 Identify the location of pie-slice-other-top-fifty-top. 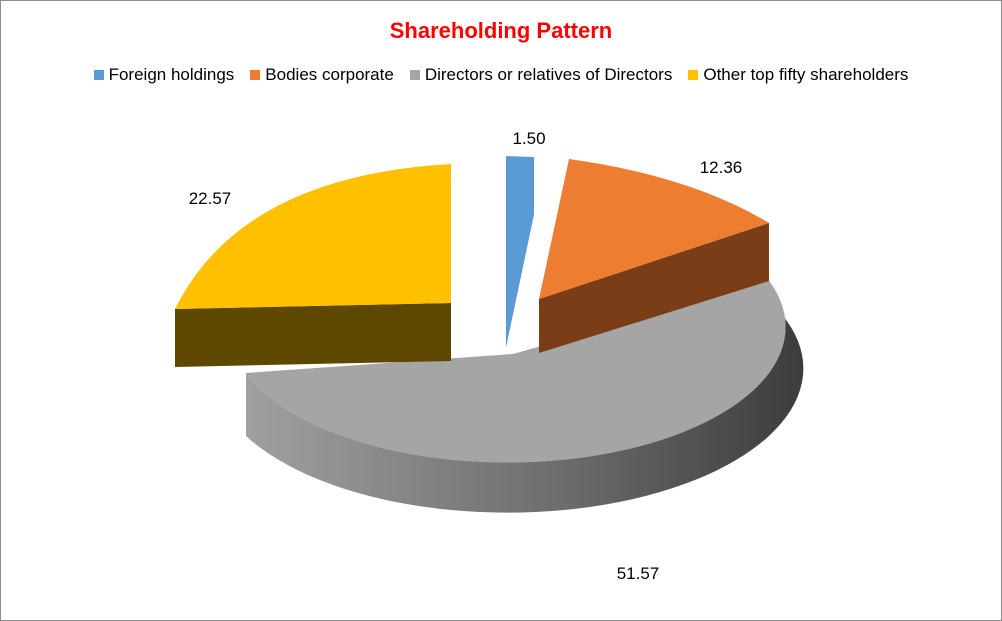
(313, 236).